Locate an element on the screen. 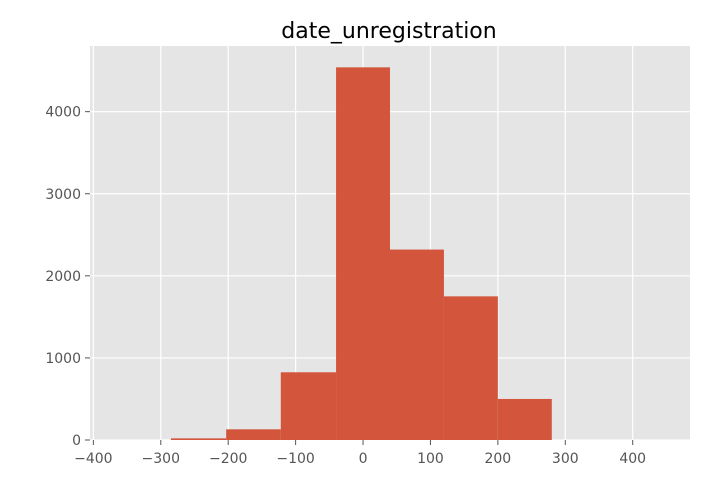 The height and width of the screenshot is (492, 702). x-tick-label: −300 is located at coordinates (161, 459).